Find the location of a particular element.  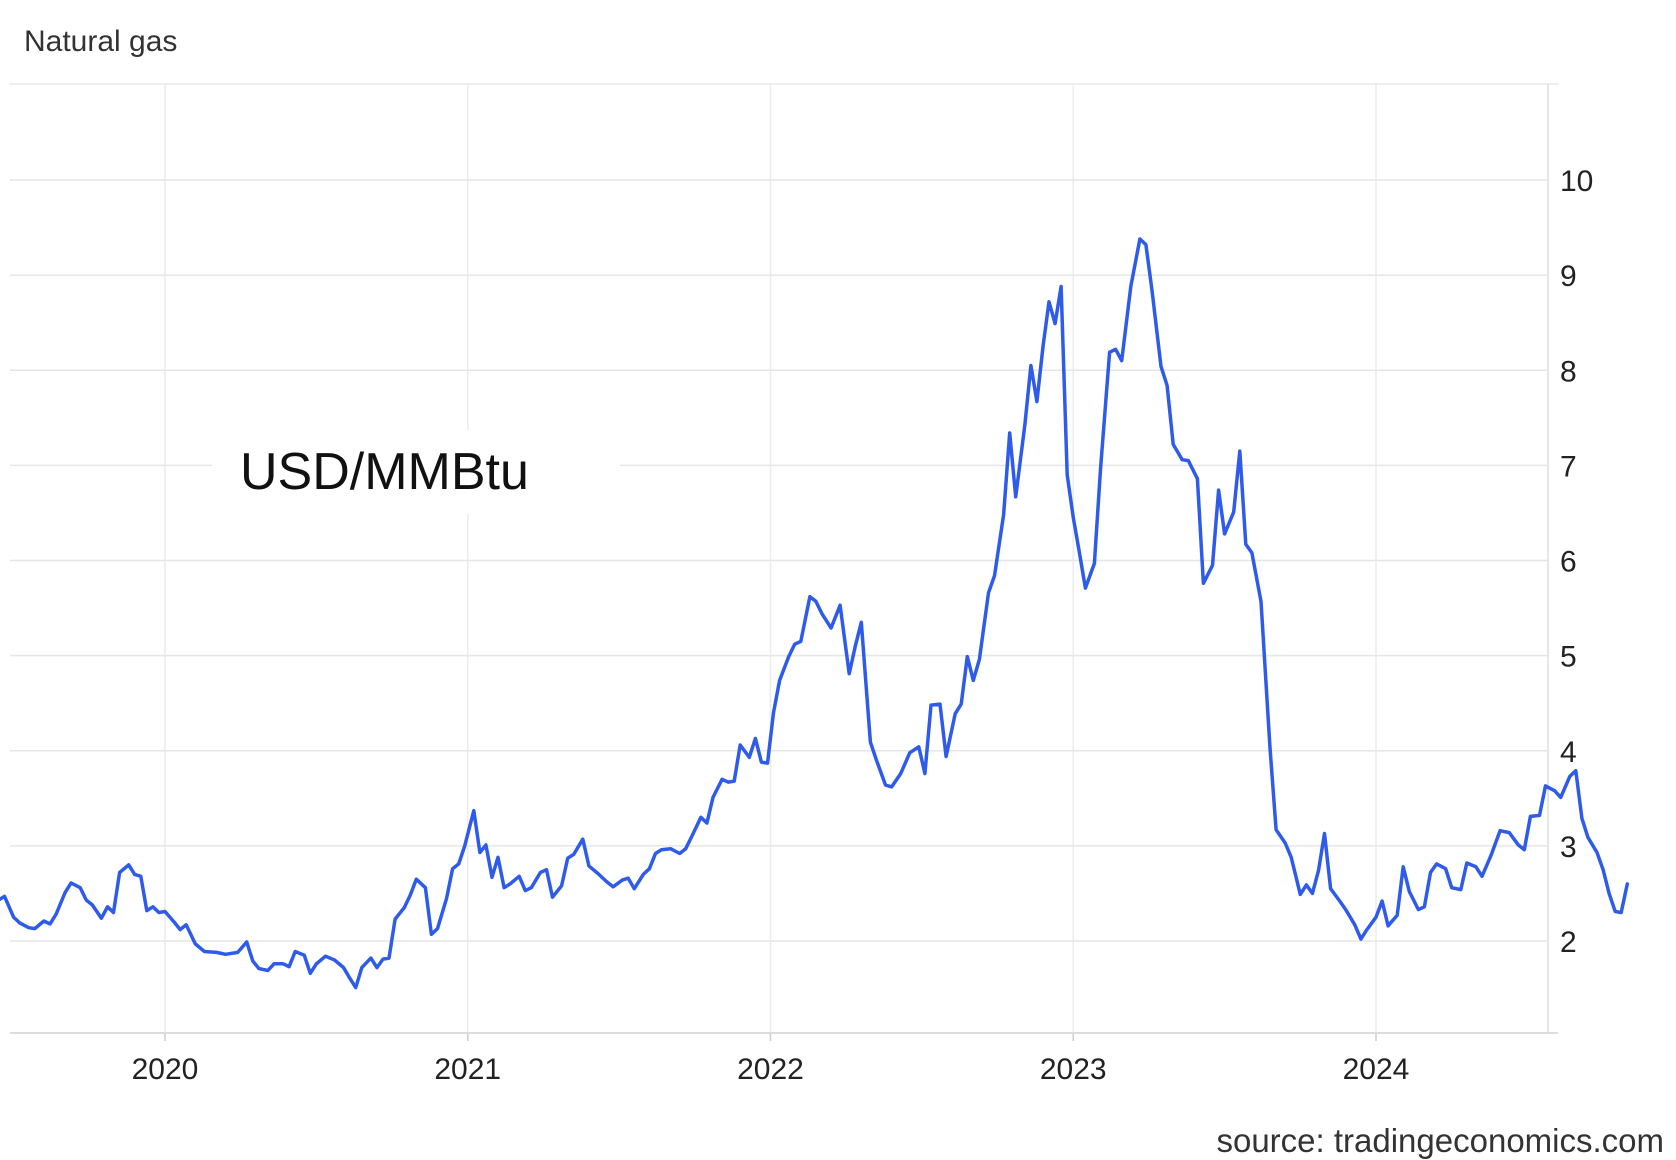

source-label: source: tradingeconomics.com is located at coordinates (1440, 1140).